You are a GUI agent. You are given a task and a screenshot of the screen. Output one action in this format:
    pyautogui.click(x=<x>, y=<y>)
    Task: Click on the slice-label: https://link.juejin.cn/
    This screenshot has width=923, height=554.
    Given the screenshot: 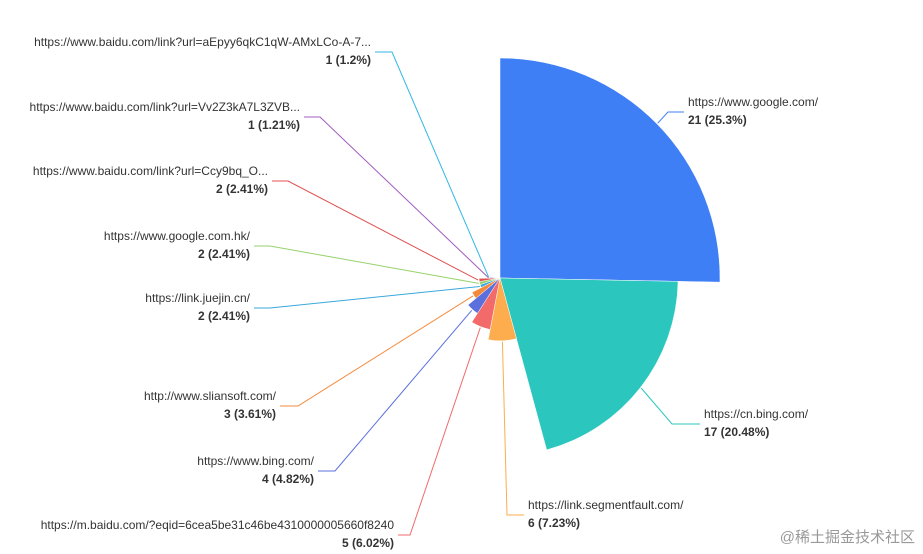 What is the action you would take?
    pyautogui.click(x=197, y=298)
    